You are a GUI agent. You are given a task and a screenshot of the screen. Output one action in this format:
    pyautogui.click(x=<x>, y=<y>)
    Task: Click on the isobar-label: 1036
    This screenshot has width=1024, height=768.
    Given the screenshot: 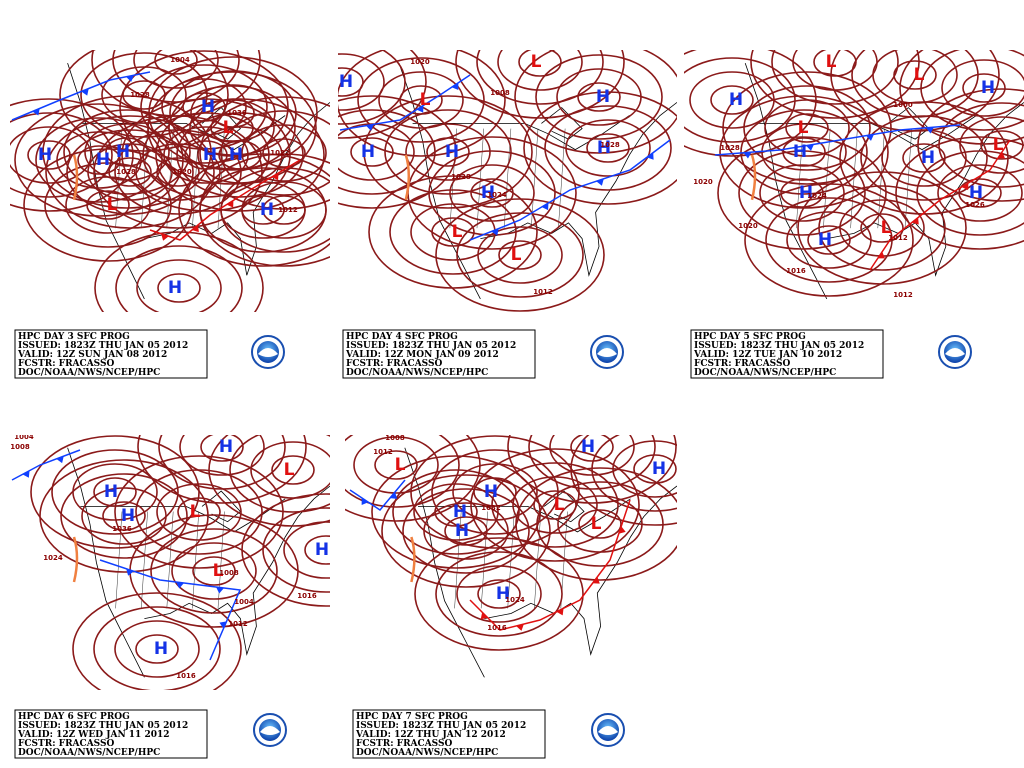 What is the action you would take?
    pyautogui.click(x=237, y=113)
    